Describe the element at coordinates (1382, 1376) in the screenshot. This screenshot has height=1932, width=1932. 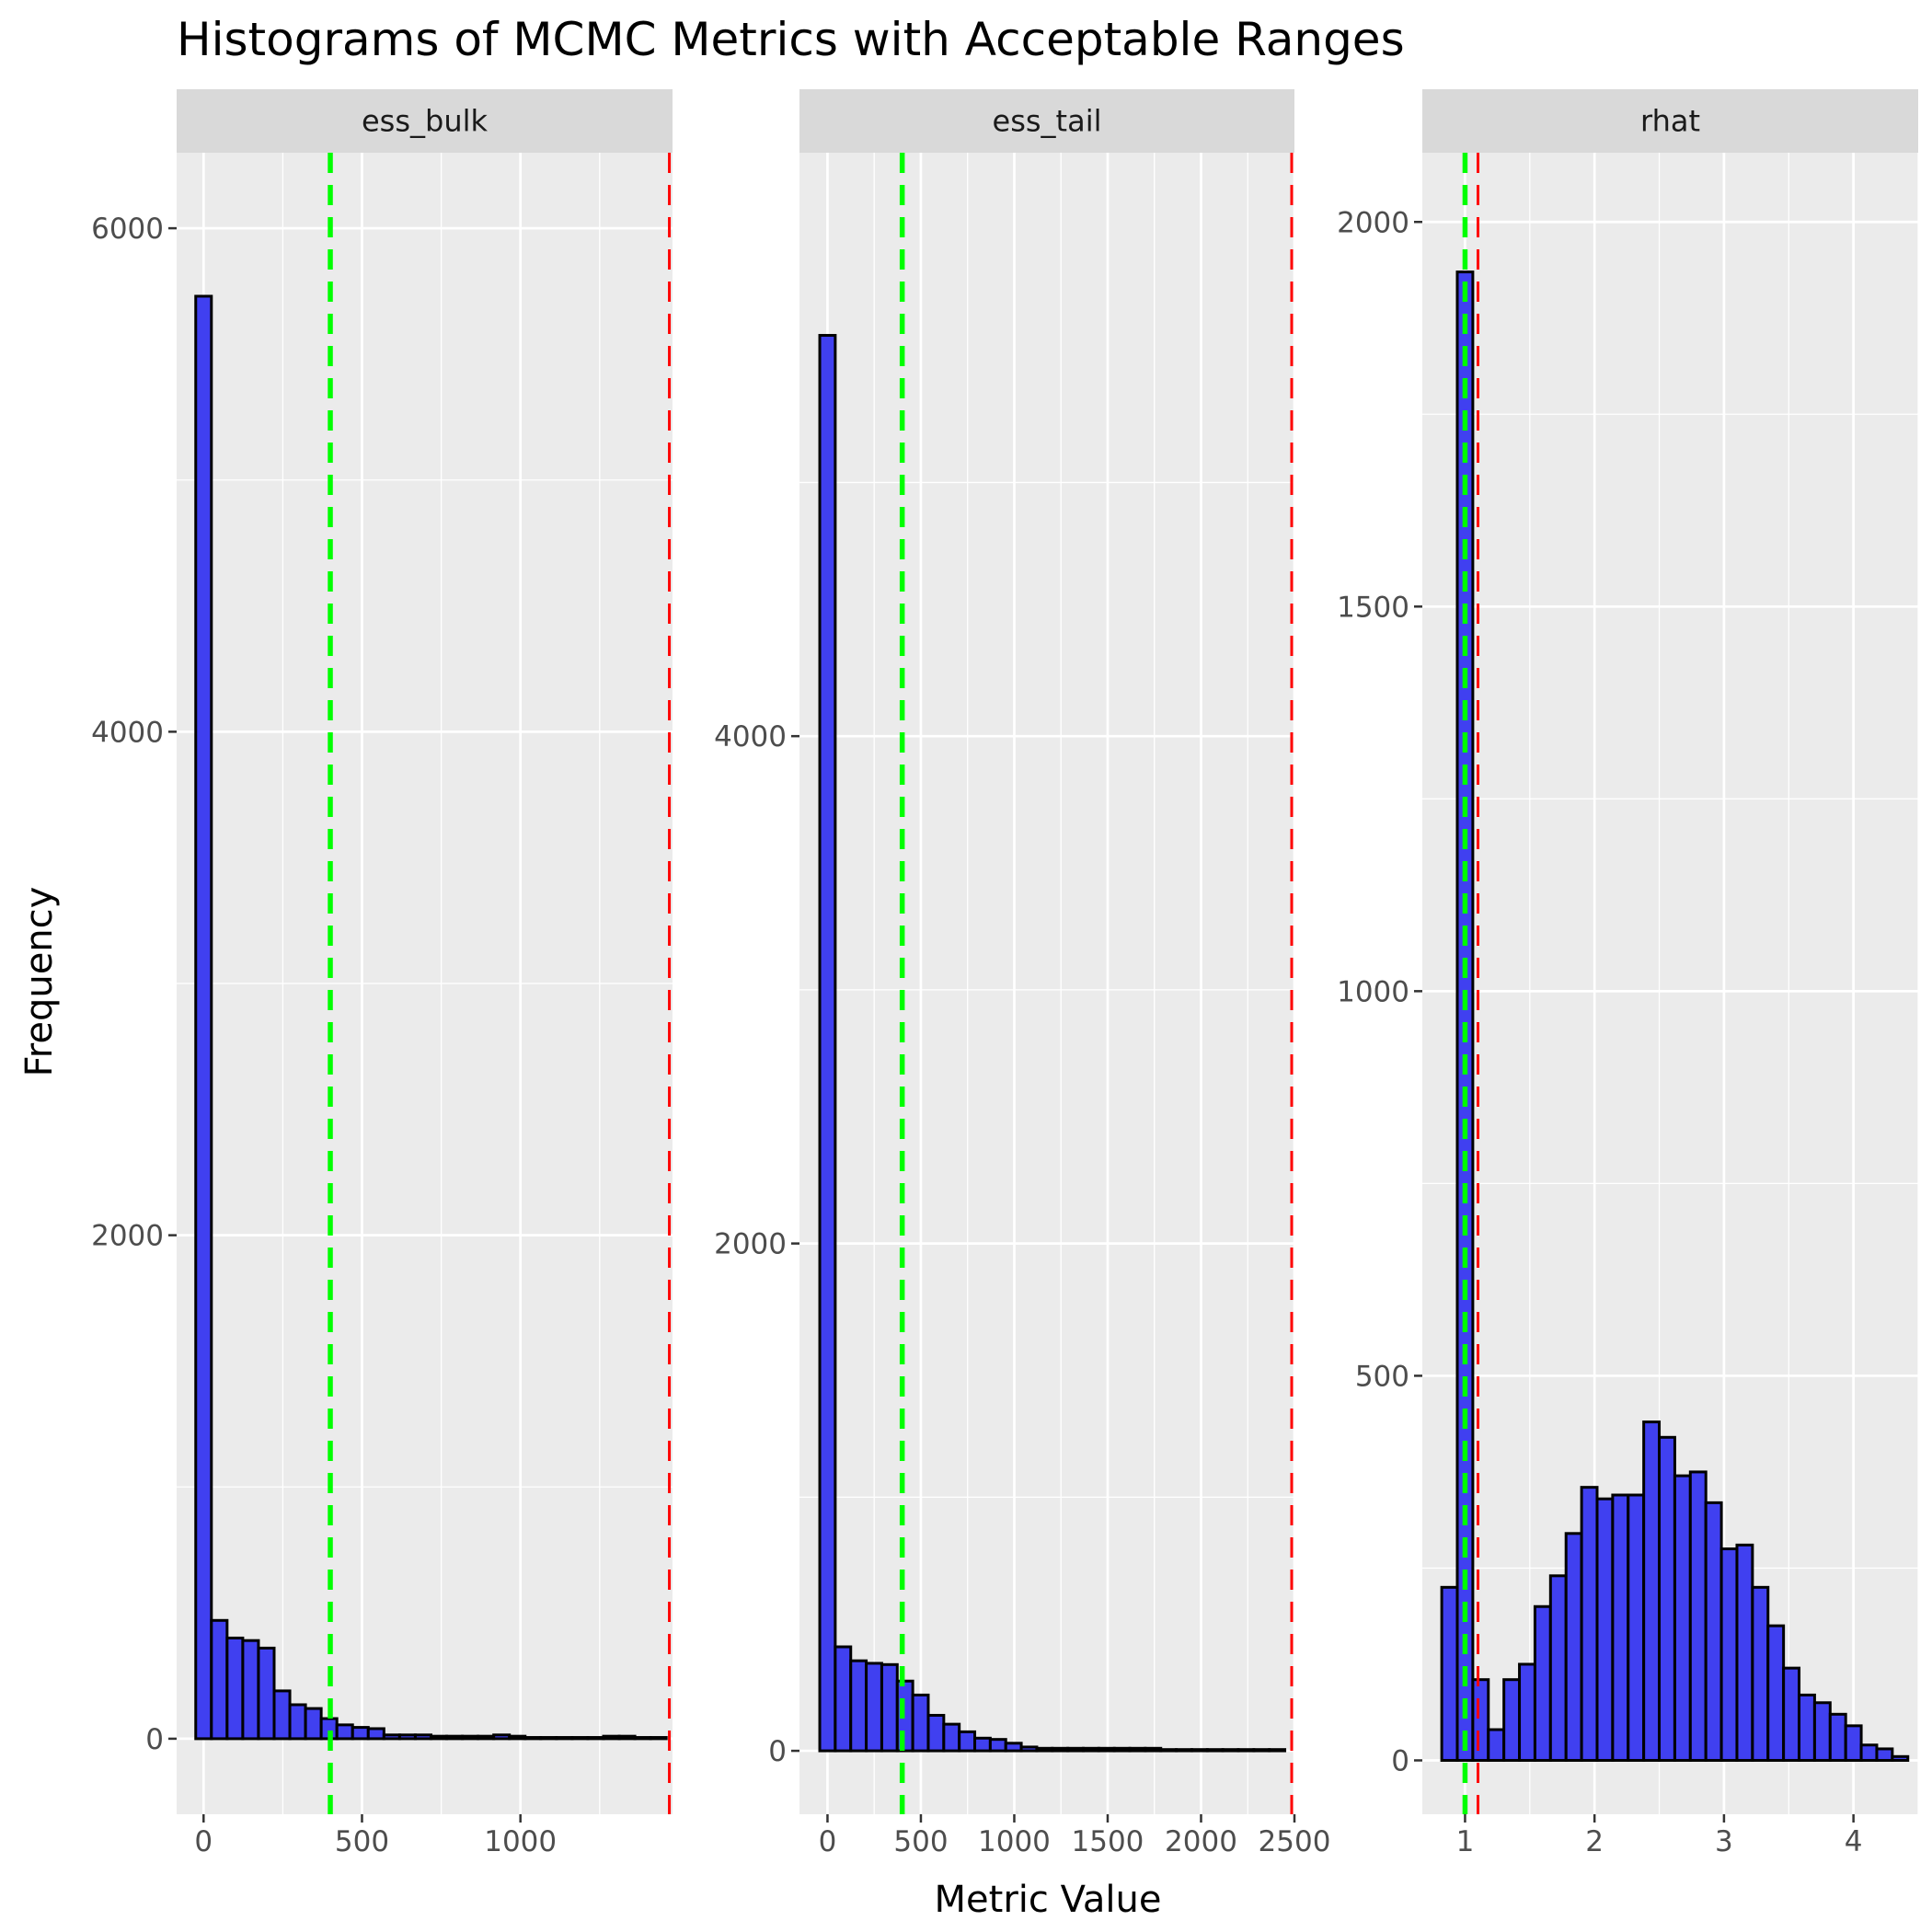
I see `y-tick-label: 500` at that location.